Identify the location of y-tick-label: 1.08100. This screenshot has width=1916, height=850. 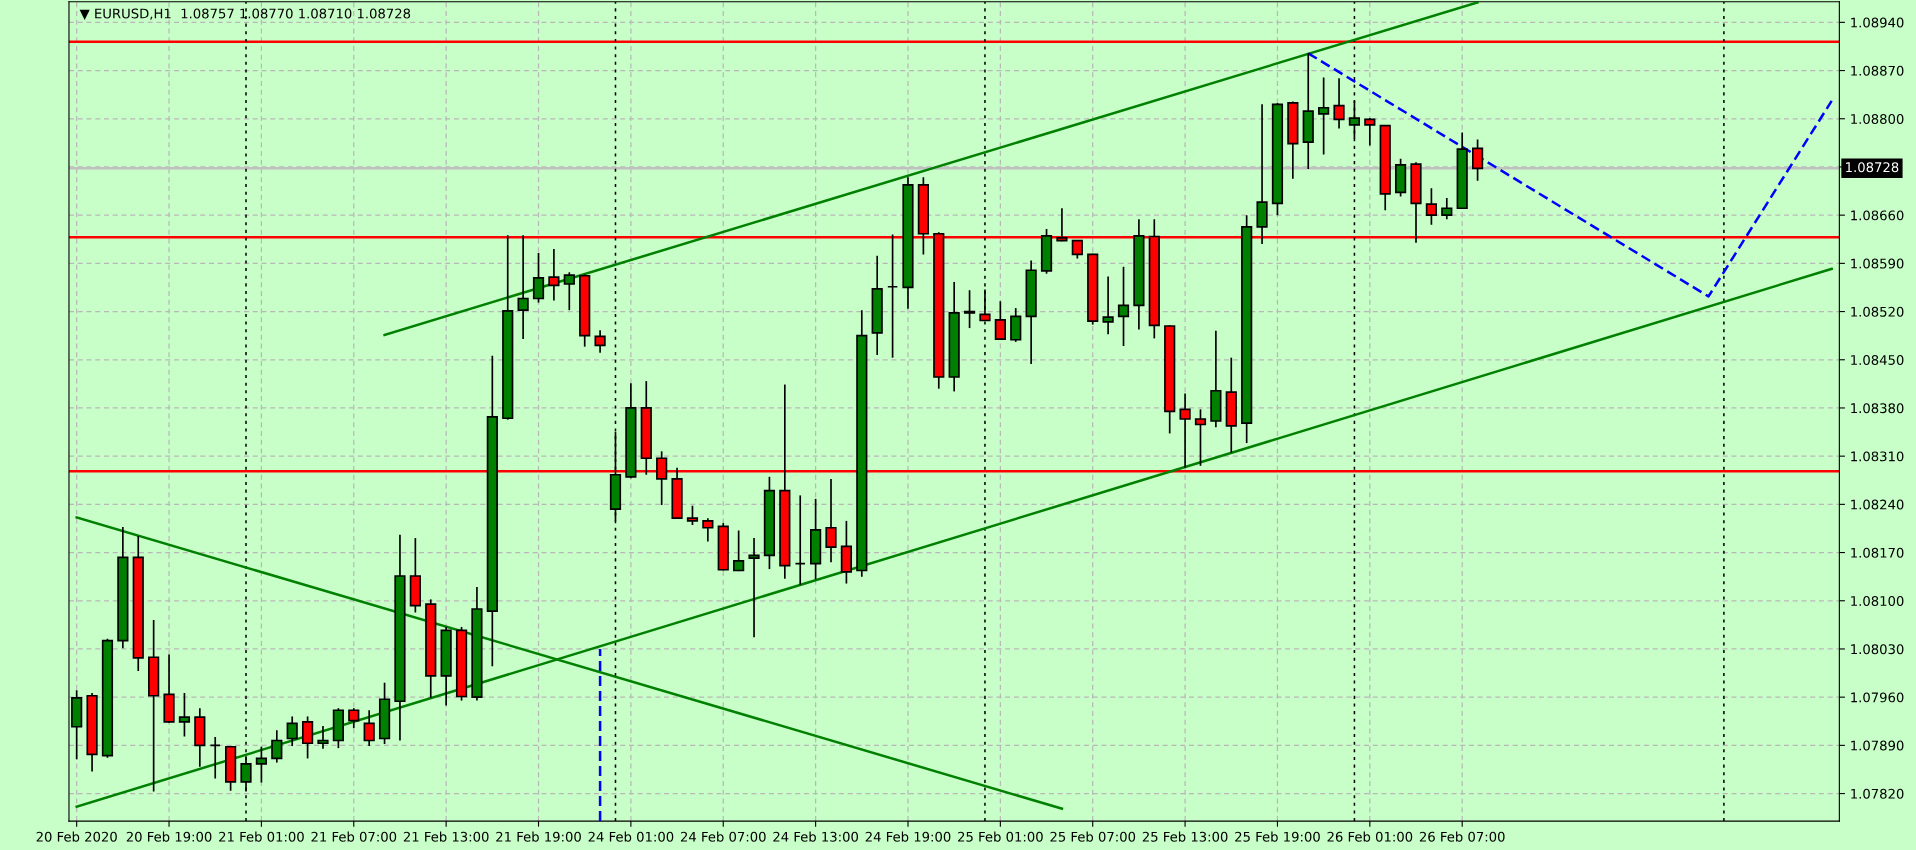
(1877, 600).